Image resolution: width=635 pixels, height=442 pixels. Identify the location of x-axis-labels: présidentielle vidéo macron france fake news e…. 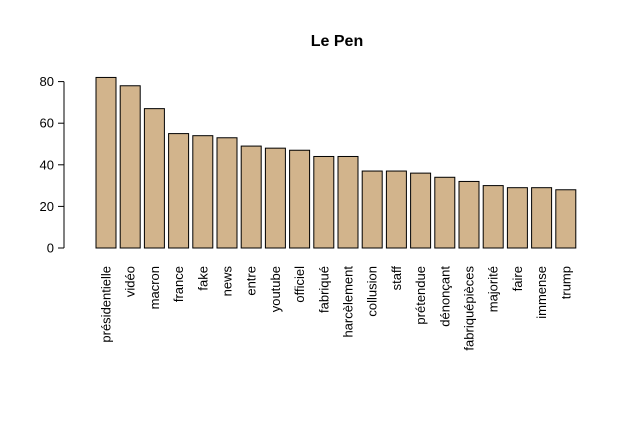
(336, 308).